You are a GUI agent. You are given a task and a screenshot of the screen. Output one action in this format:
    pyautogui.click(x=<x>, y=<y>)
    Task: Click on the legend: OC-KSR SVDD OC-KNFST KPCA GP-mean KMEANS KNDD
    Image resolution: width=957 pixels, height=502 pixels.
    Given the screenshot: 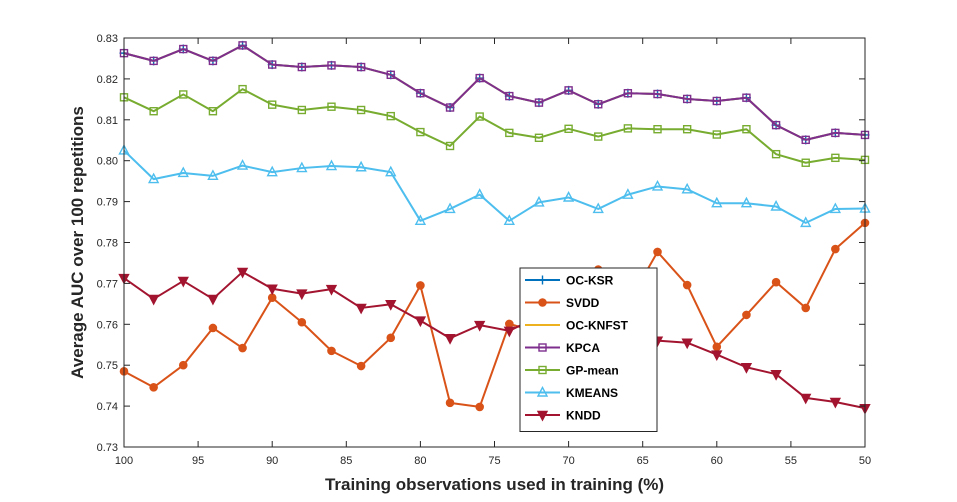 What is the action you would take?
    pyautogui.click(x=588, y=349)
    